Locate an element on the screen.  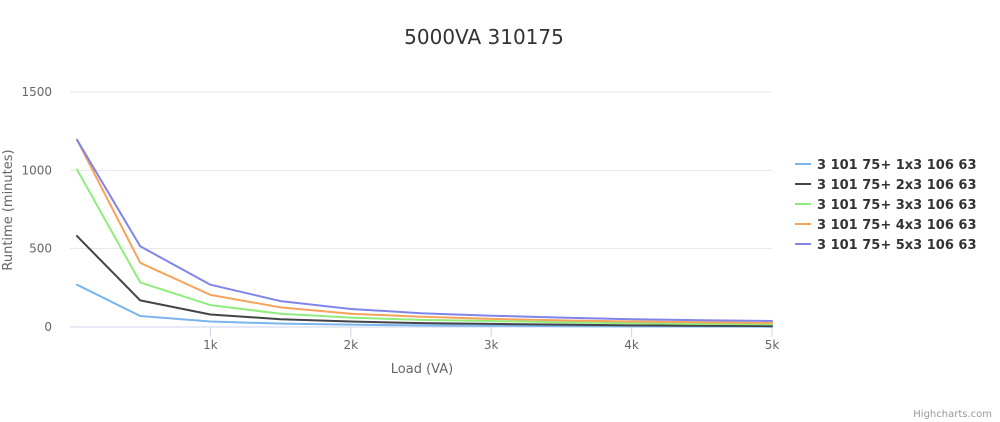
credits-link: Highcharts.com is located at coordinates (952, 414).